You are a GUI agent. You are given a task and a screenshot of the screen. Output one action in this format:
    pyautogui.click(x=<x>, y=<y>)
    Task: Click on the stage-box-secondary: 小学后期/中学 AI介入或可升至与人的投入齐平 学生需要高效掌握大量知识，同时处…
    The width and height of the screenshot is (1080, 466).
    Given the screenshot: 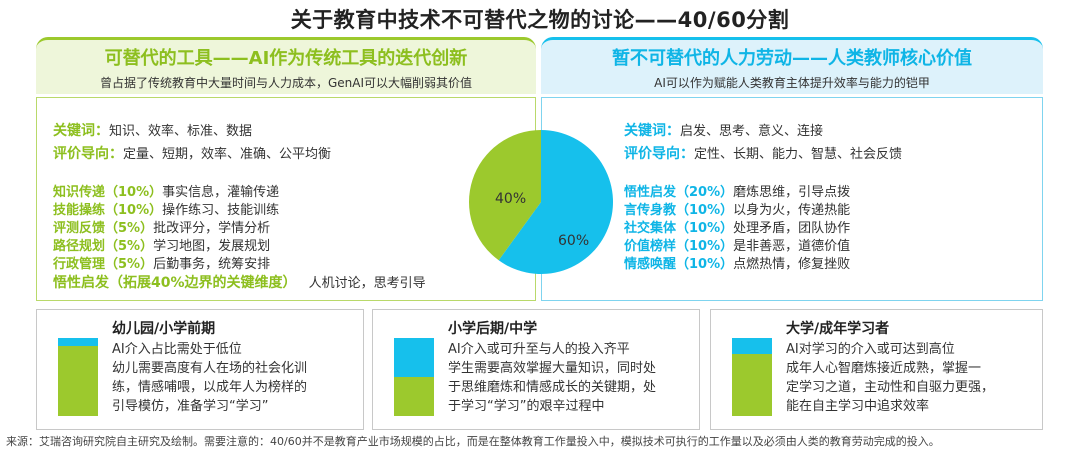 What is the action you would take?
    pyautogui.click(x=536, y=369)
    